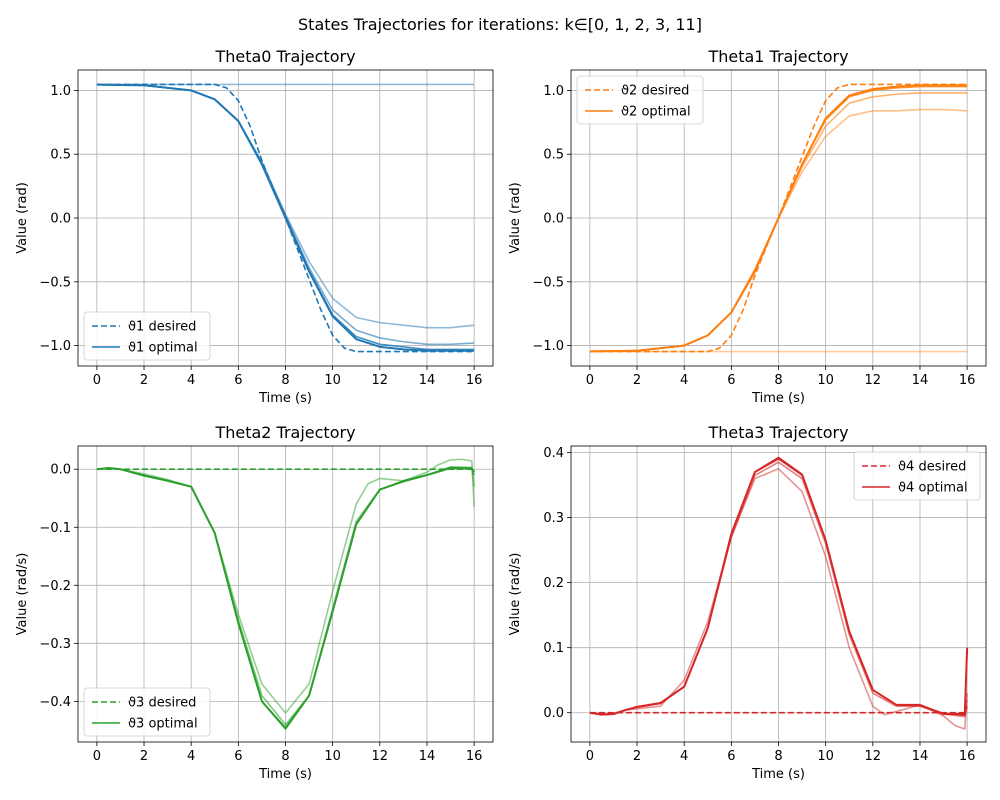  I want to click on legend: ϑ3 desired ϑ3 optimal, so click(147, 712).